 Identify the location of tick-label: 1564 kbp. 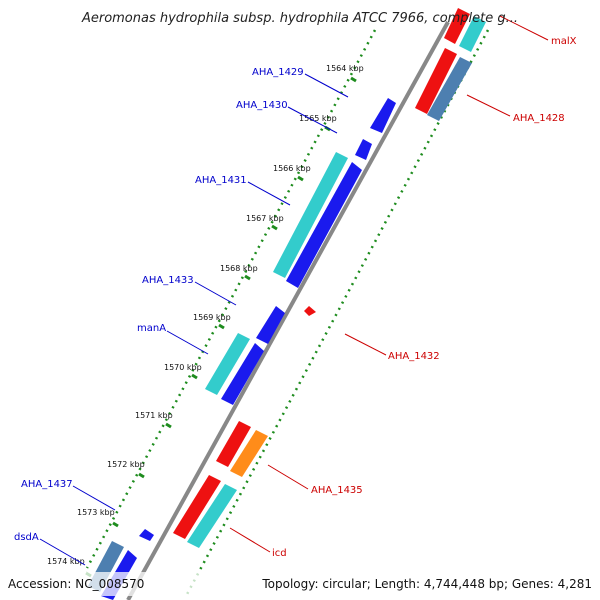
(345, 68).